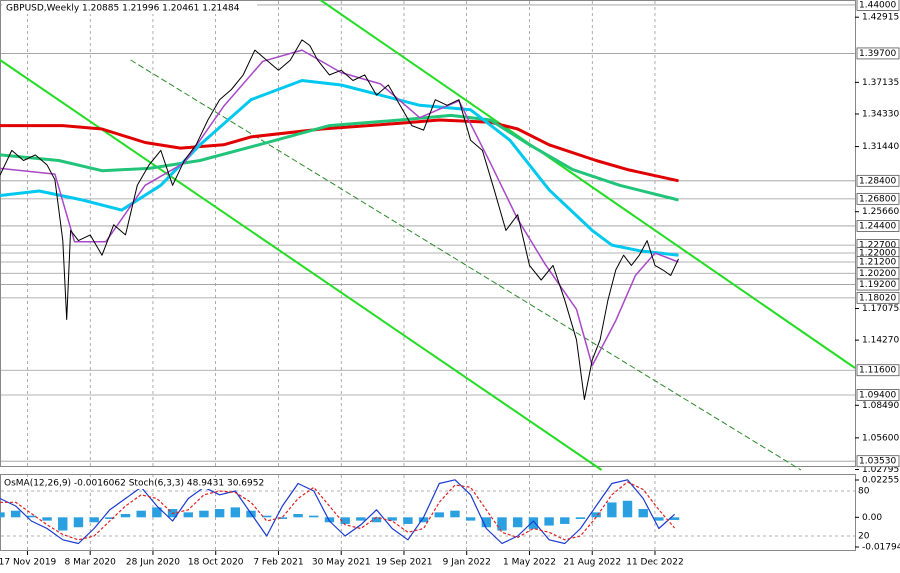  I want to click on x-tick-label: 11 Dec 2022, so click(655, 563).